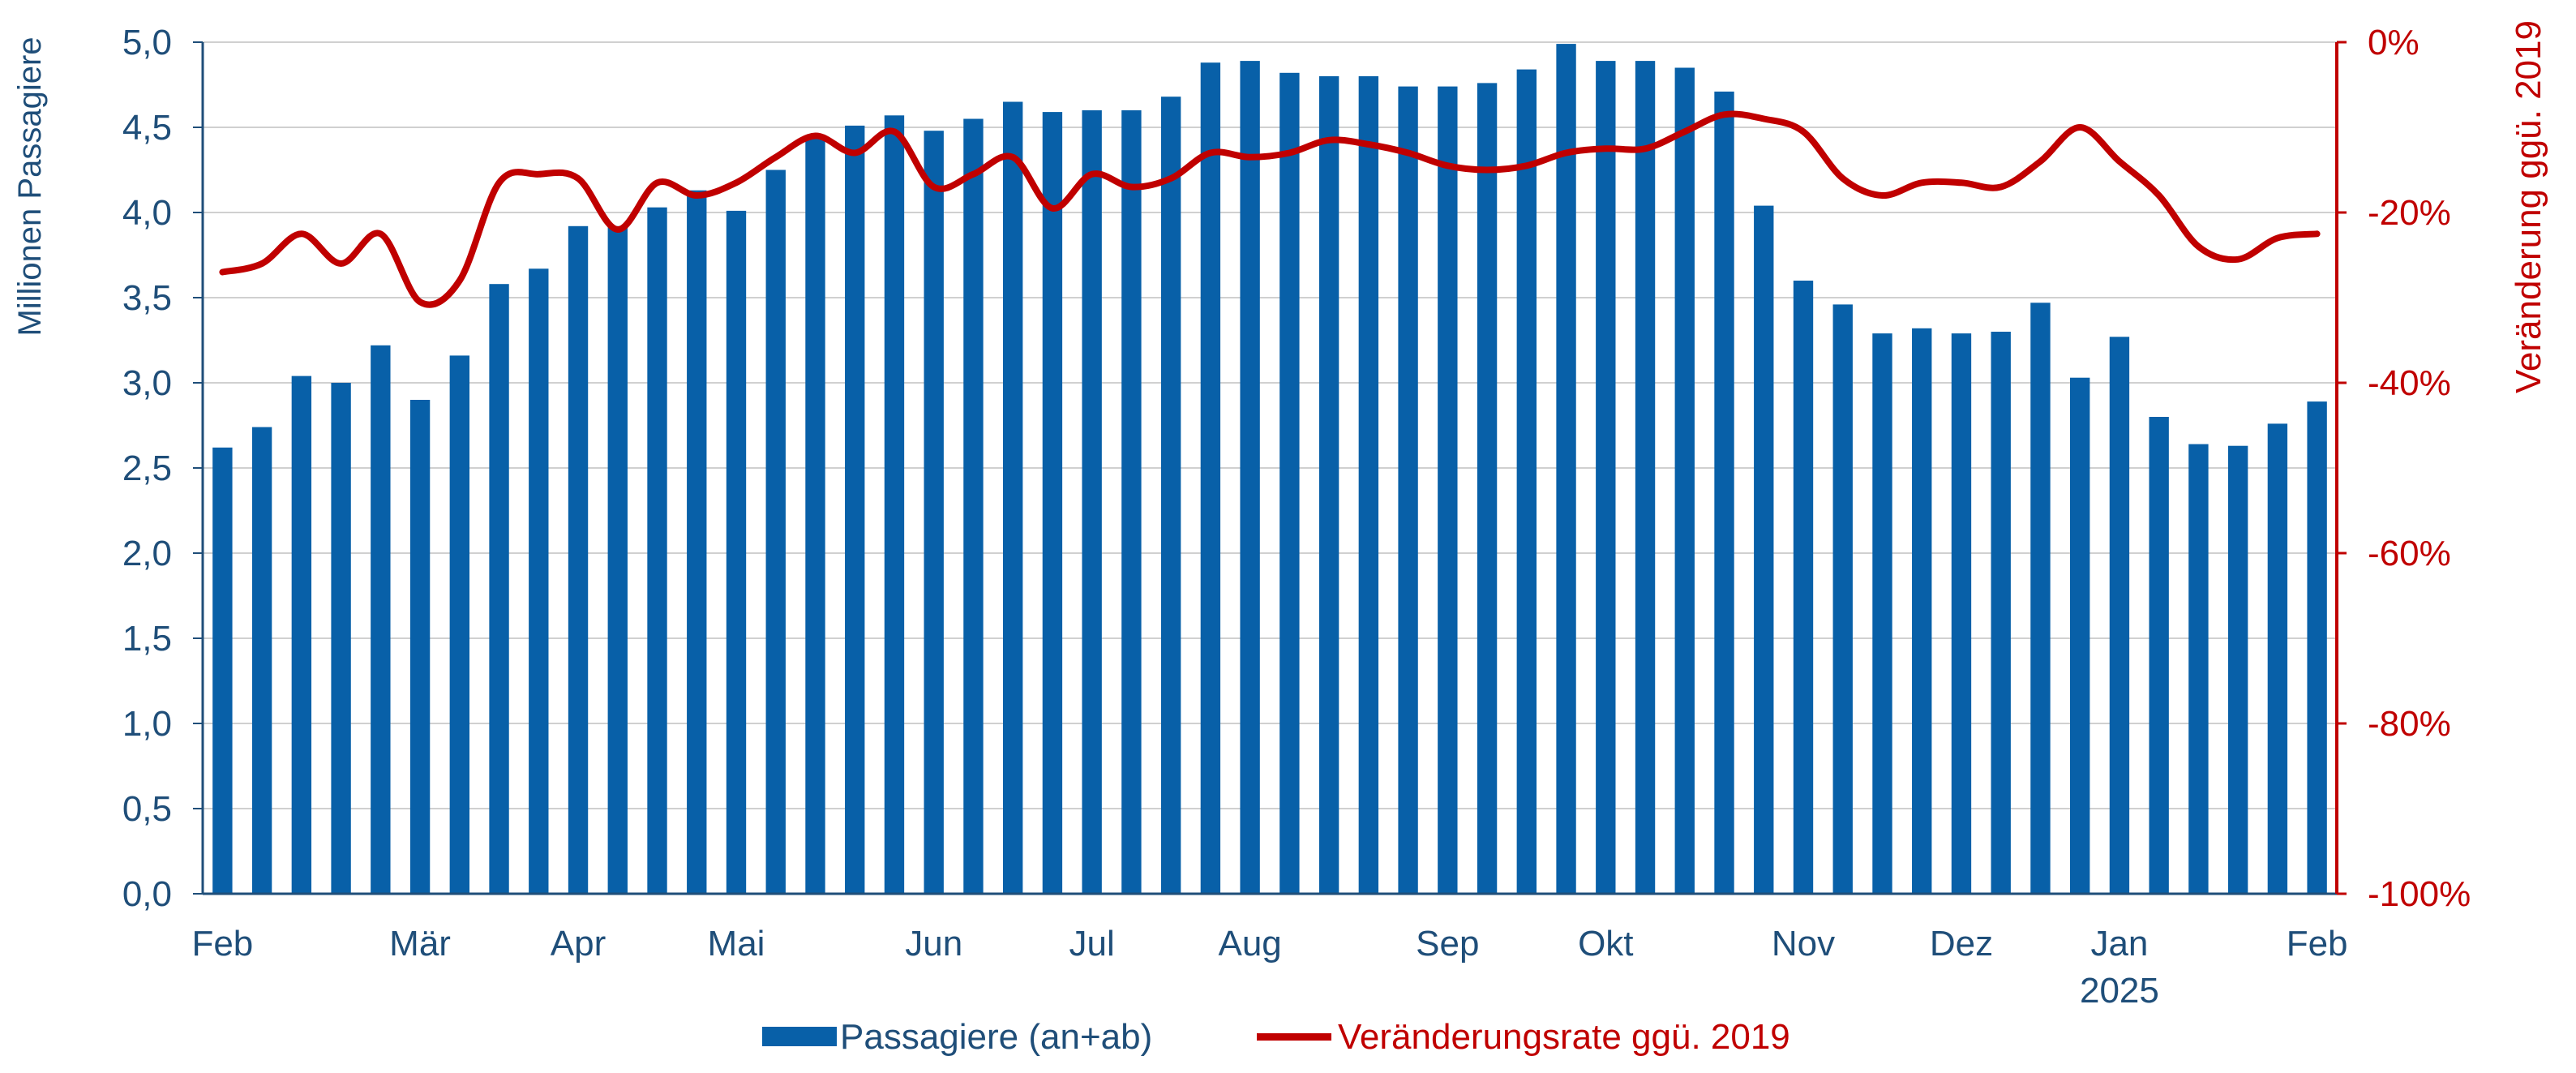 The width and height of the screenshot is (2576, 1073). I want to click on x-tick-label: Jul, so click(1092, 944).